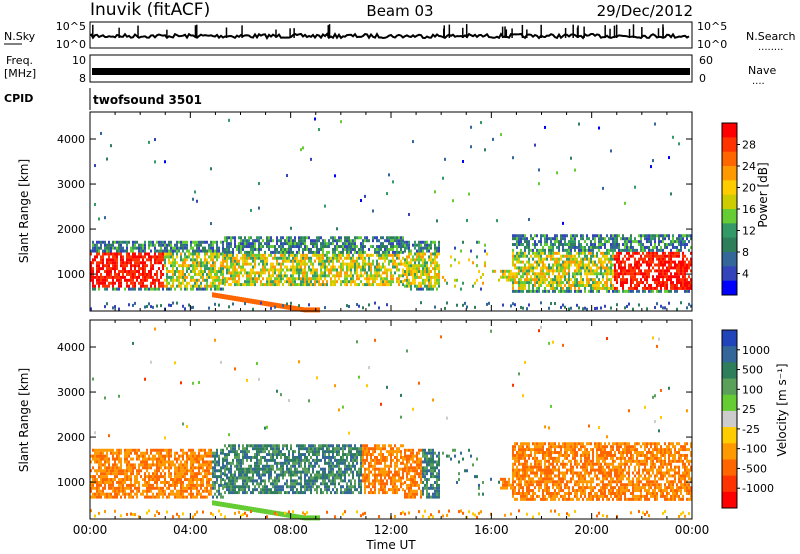 The image size is (800, 554). I want to click on colorbar-tick-label: 8, so click(745, 252).